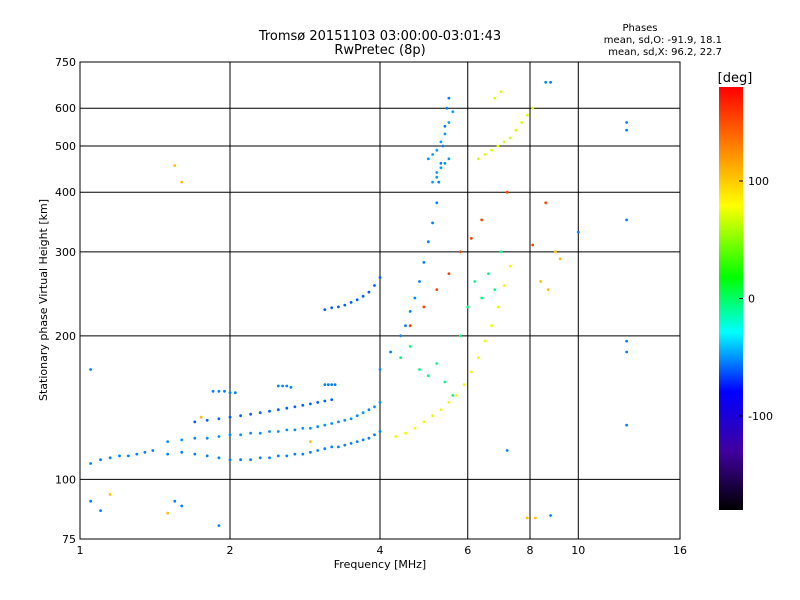 This screenshot has width=800, height=600. I want to click on colorbar-tick-label: 100, so click(758, 181).